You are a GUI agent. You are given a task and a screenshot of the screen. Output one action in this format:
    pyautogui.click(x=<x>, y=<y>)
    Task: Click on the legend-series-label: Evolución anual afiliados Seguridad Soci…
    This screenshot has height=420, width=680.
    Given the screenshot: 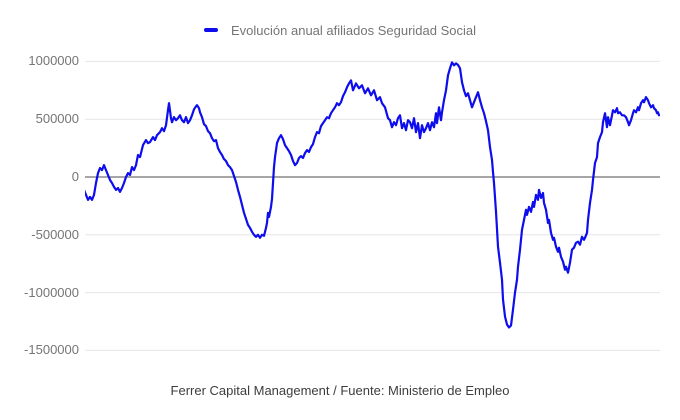 What is the action you would take?
    pyautogui.click(x=353, y=30)
    